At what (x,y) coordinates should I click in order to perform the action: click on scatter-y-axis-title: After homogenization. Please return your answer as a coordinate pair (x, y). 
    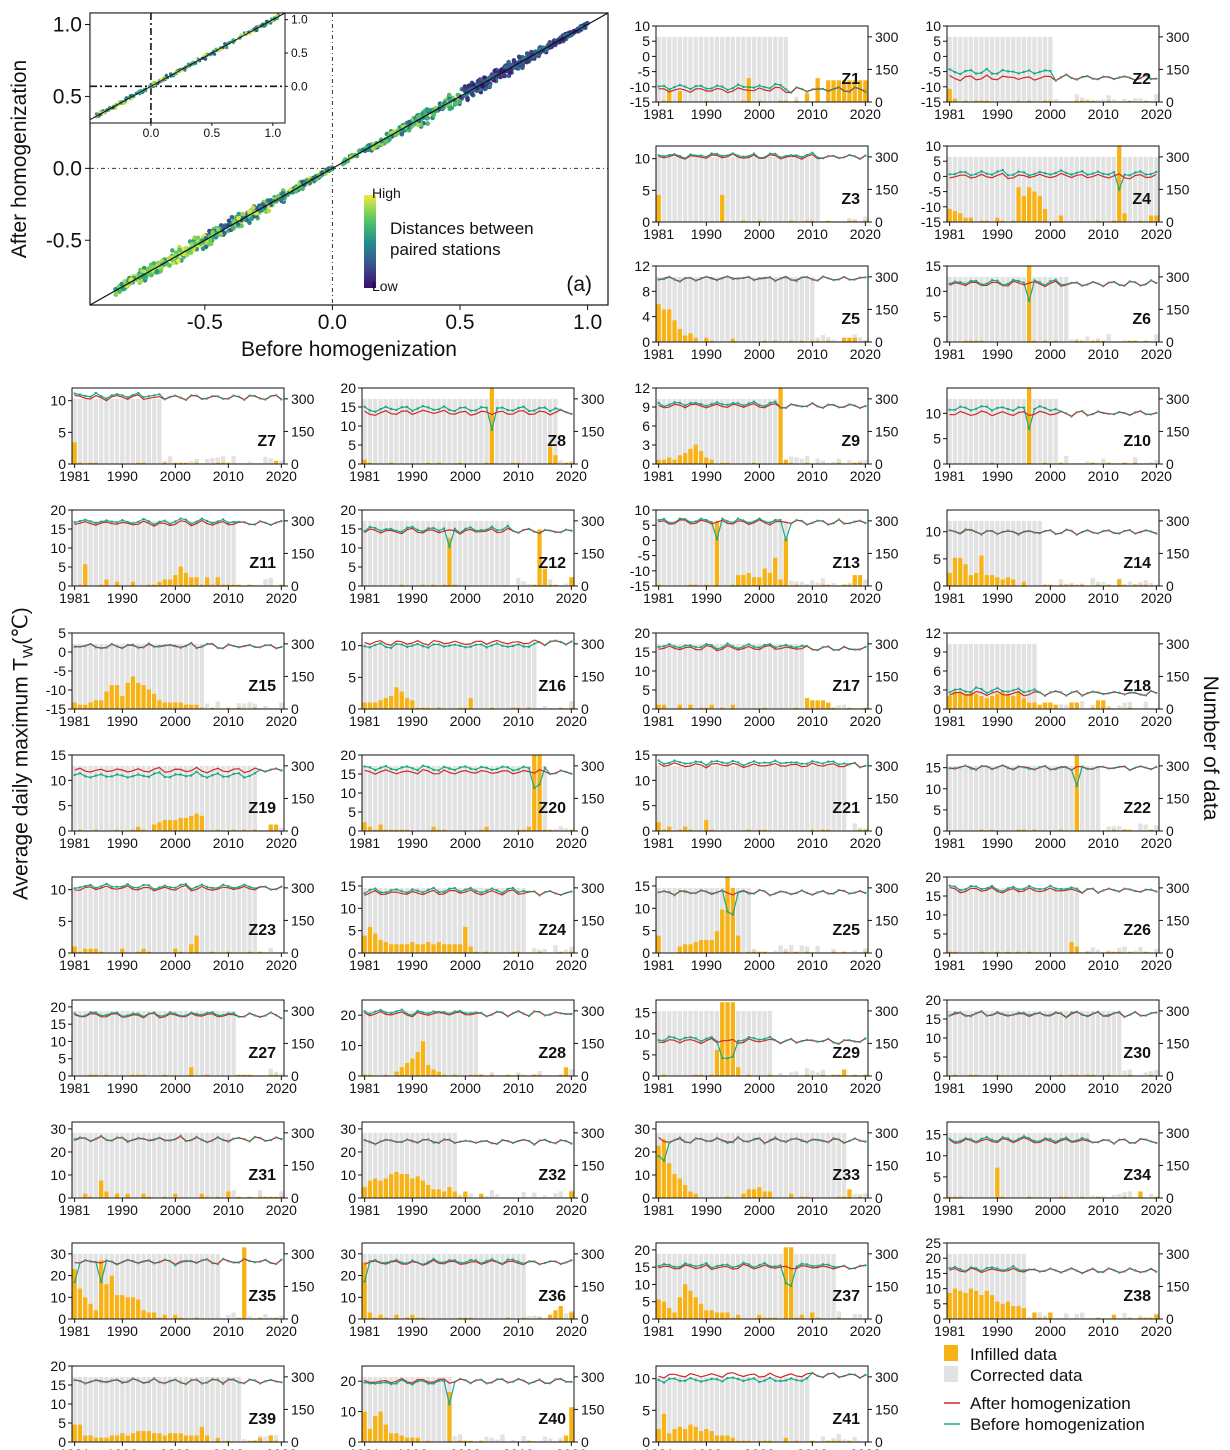
    Looking at the image, I should click on (19, 159).